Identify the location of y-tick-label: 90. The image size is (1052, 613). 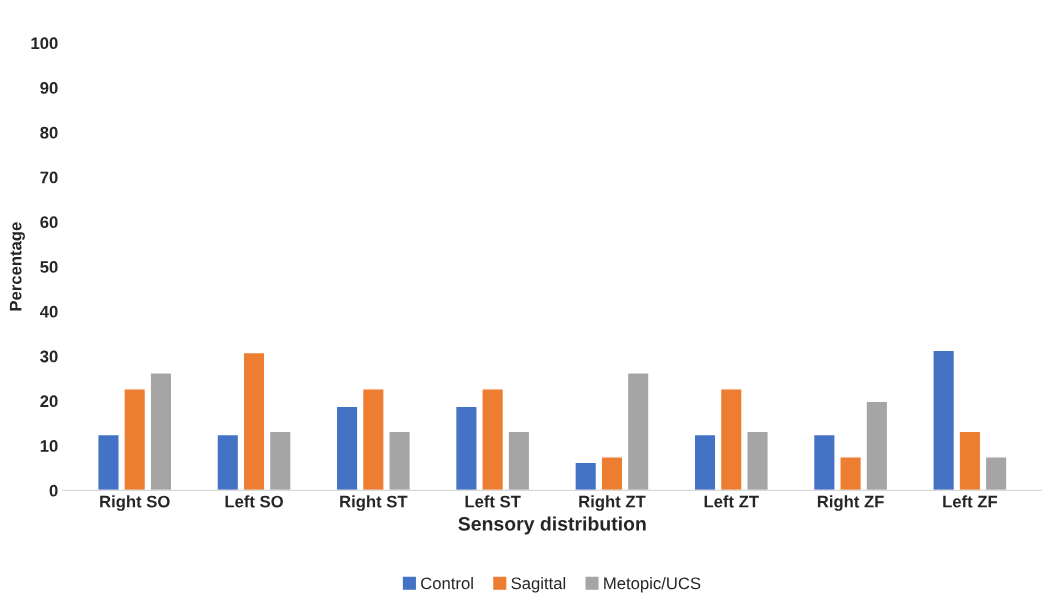
(49, 88).